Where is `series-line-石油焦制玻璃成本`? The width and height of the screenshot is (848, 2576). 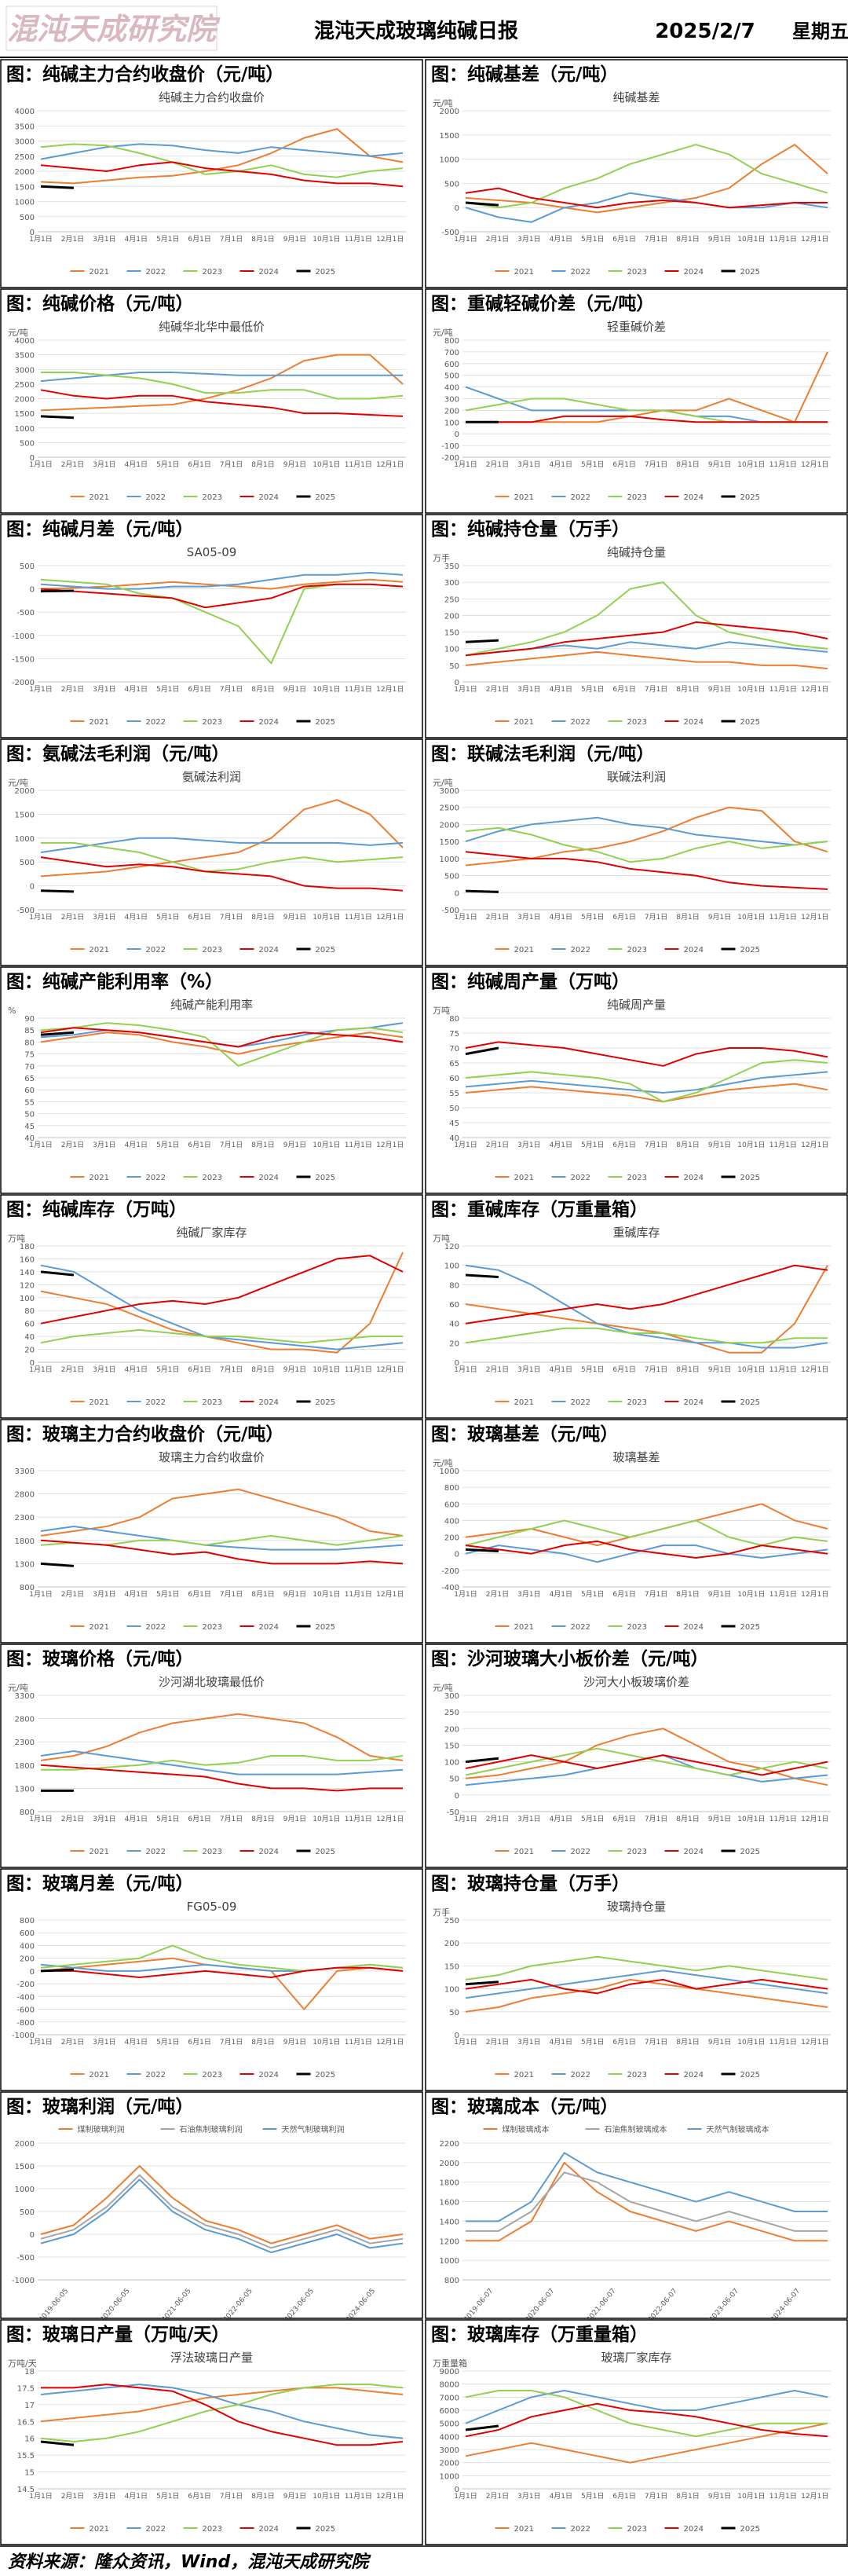
series-line-石油焦制玻璃成本 is located at coordinates (647, 2201).